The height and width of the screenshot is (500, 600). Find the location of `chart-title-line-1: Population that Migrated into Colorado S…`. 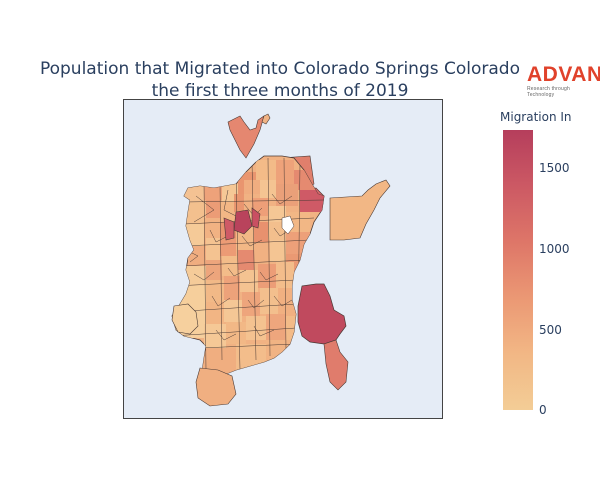

chart-title-line-1: Population that Migrated into Colorado S… is located at coordinates (280, 69).